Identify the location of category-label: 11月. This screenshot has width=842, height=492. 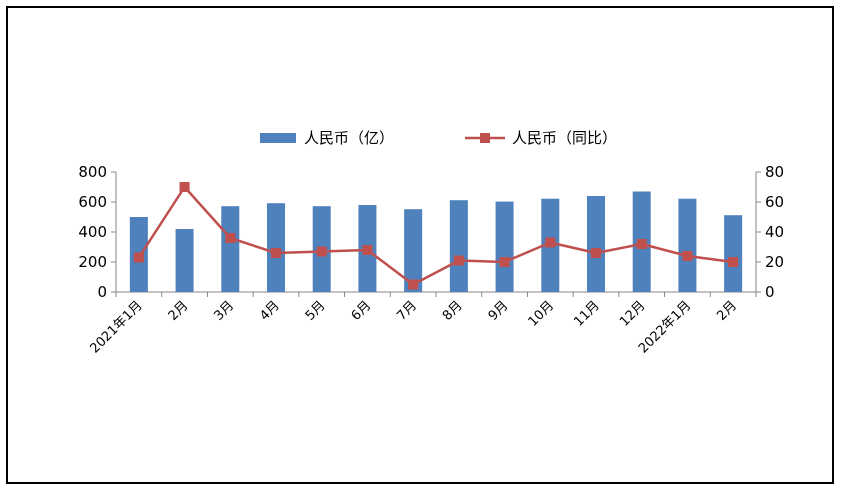
(586, 313).